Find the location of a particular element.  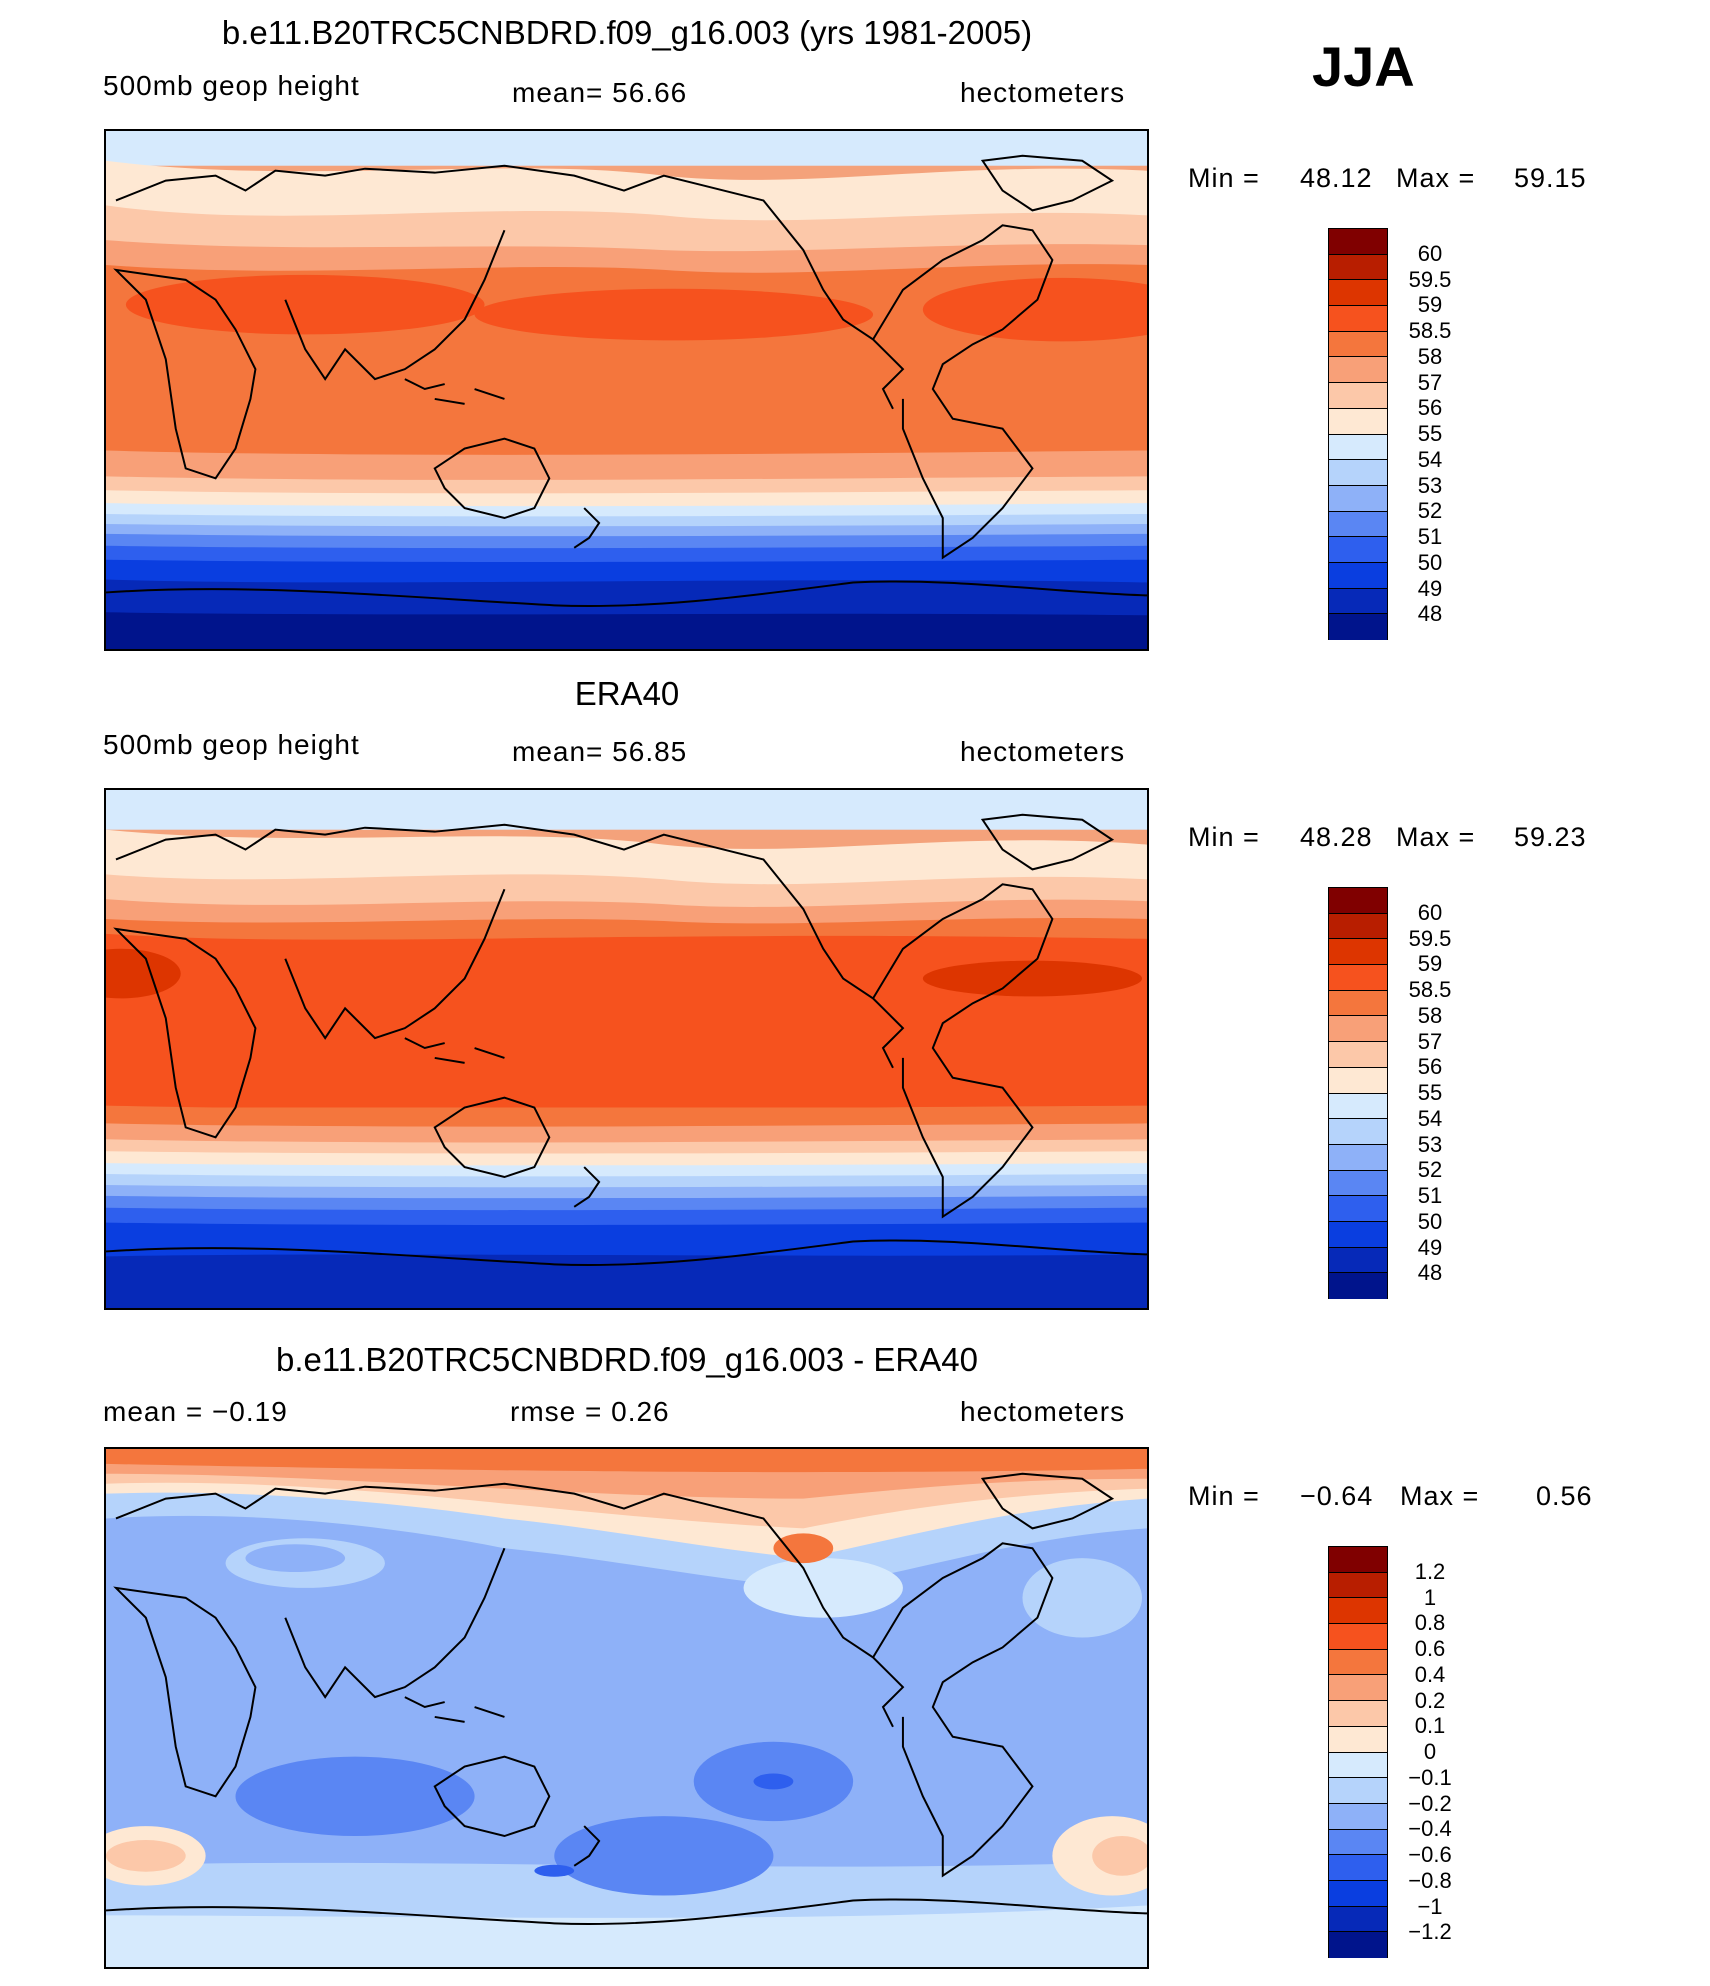

colorbar-tick-label: 59 is located at coordinates (1430, 305).